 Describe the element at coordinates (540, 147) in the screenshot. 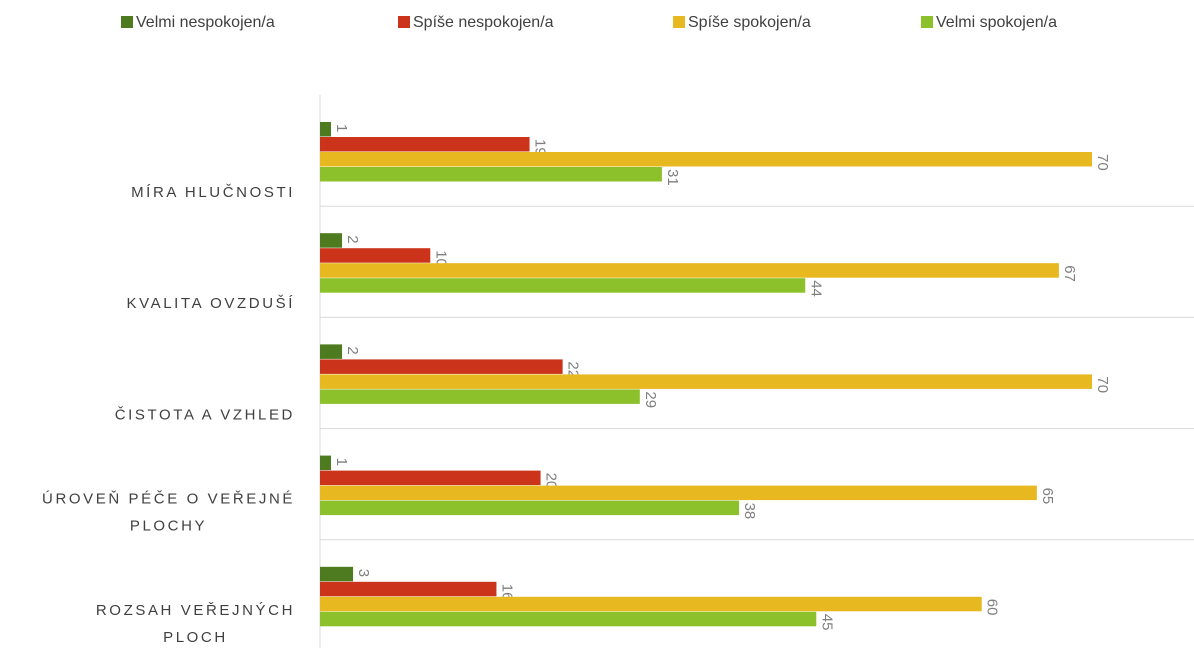

I see `value-label: 19` at that location.